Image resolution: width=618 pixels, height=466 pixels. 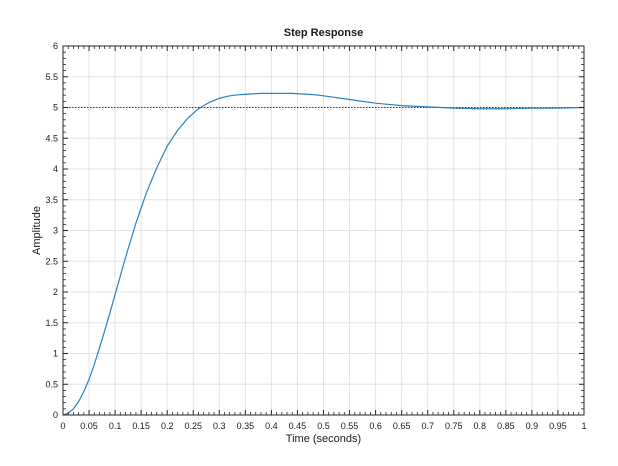 I want to click on y-tick-label: 0.5, so click(x=51, y=384).